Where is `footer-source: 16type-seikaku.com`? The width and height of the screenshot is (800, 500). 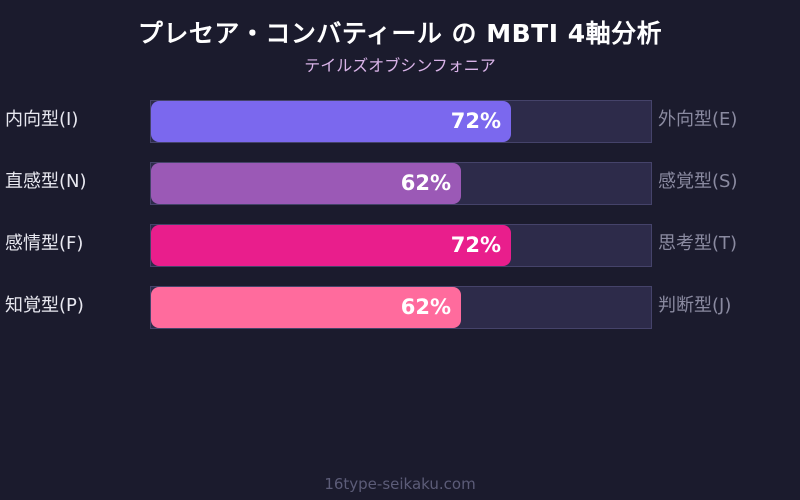 footer-source: 16type-seikaku.com is located at coordinates (400, 484).